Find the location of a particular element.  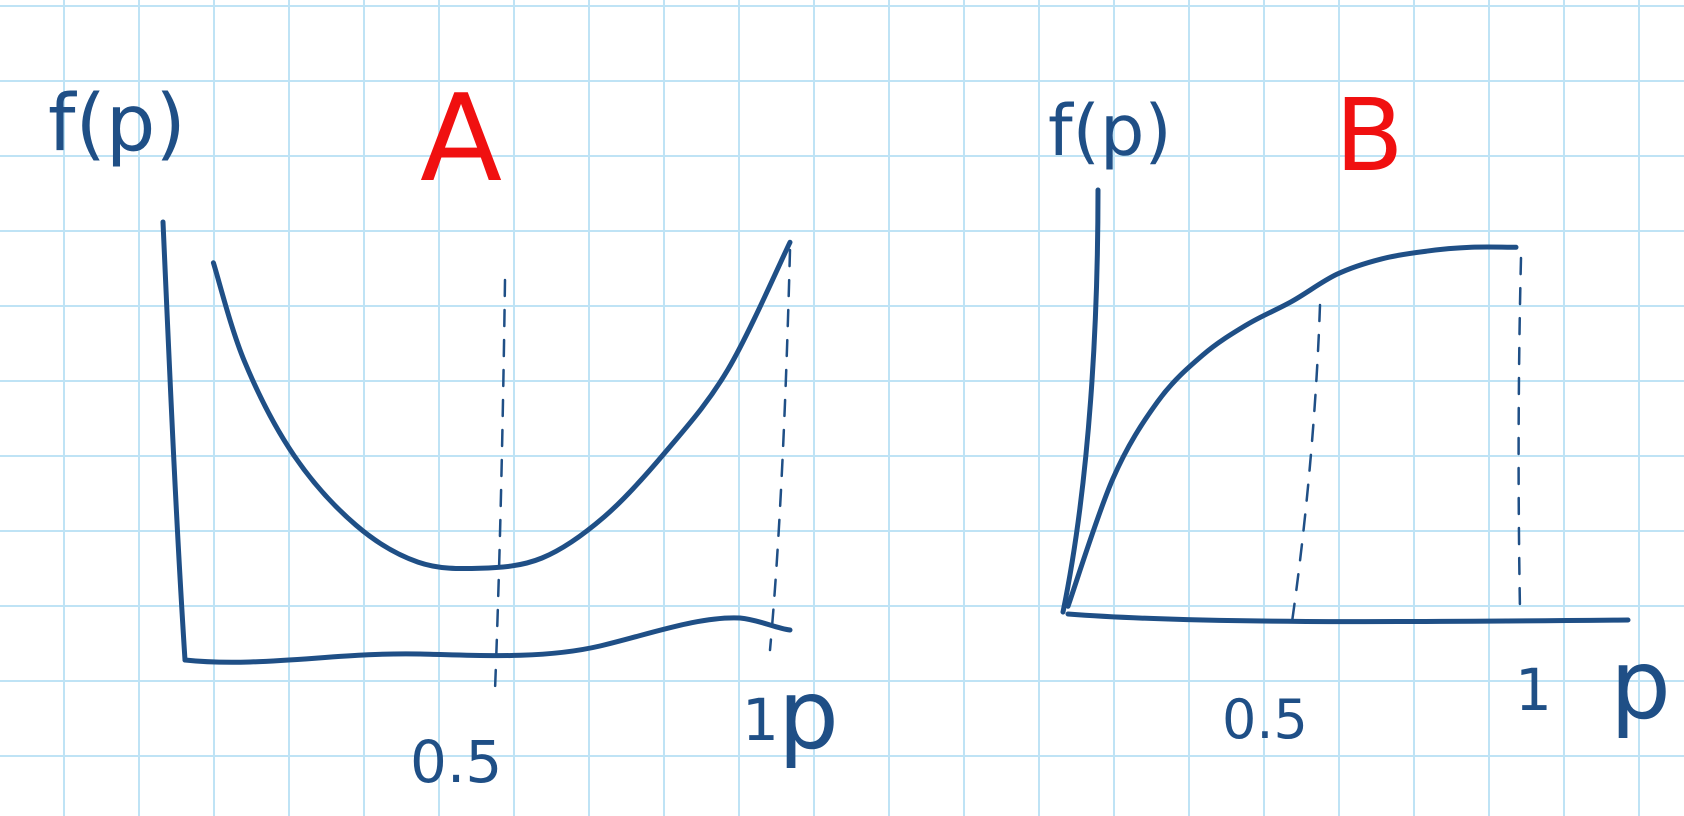

chart-b-series-line is located at coordinates (1292, 426).